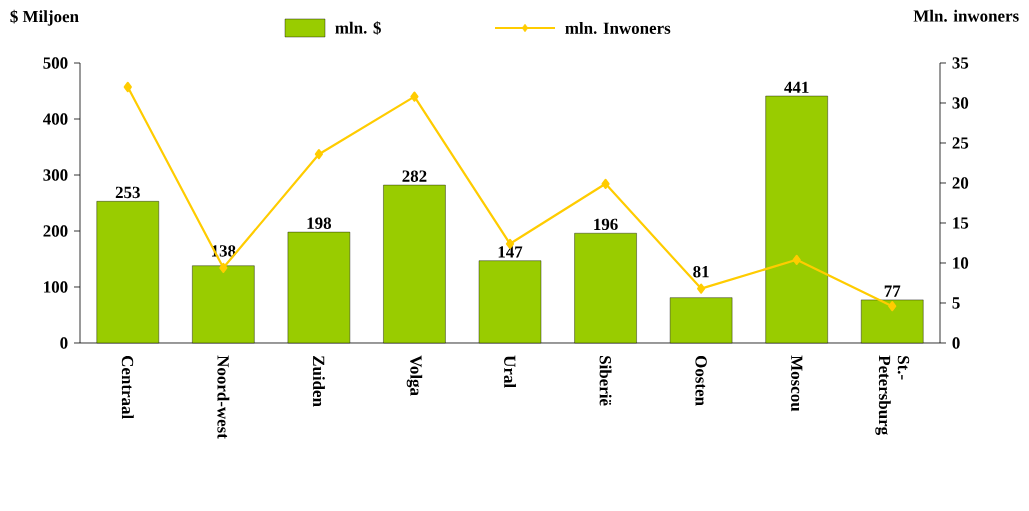 This screenshot has width=1029, height=511. What do you see at coordinates (55, 63) in the screenshot?
I see `y-tick-label: 500` at bounding box center [55, 63].